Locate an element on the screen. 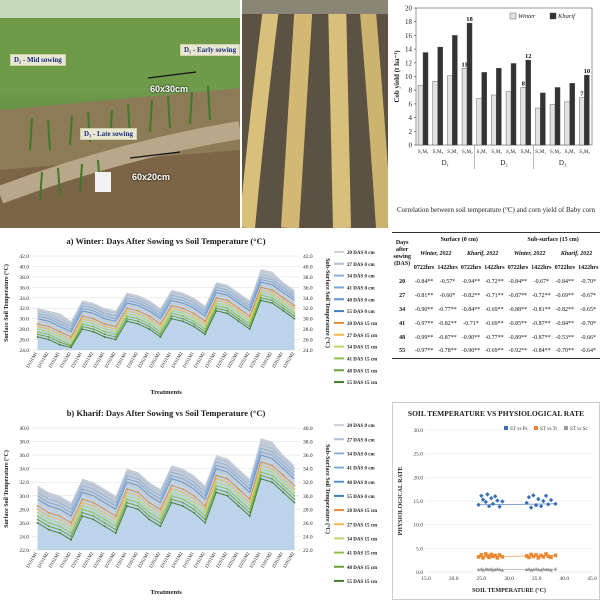 The height and width of the screenshot is (600, 600). y-tick-label: 30.0 is located at coordinates (418, 431).